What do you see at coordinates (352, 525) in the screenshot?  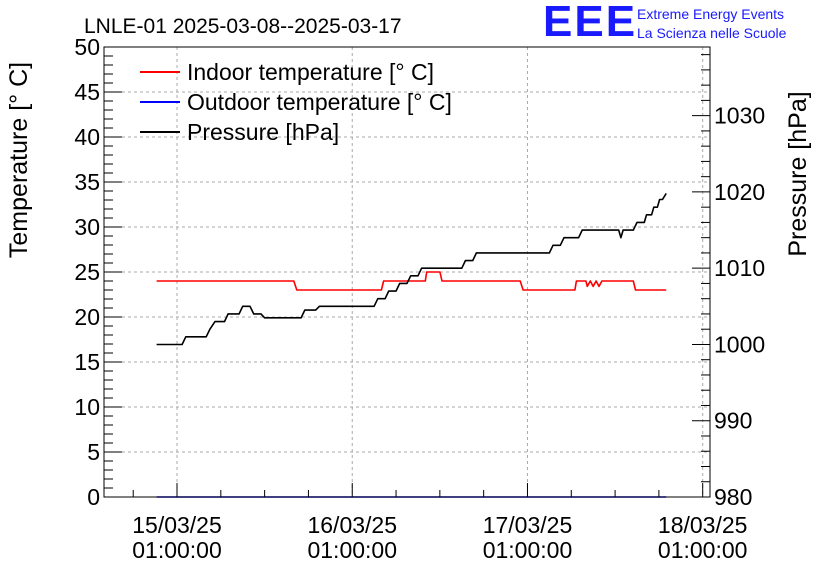 I see `x-tick-label-date: 16/03/25` at bounding box center [352, 525].